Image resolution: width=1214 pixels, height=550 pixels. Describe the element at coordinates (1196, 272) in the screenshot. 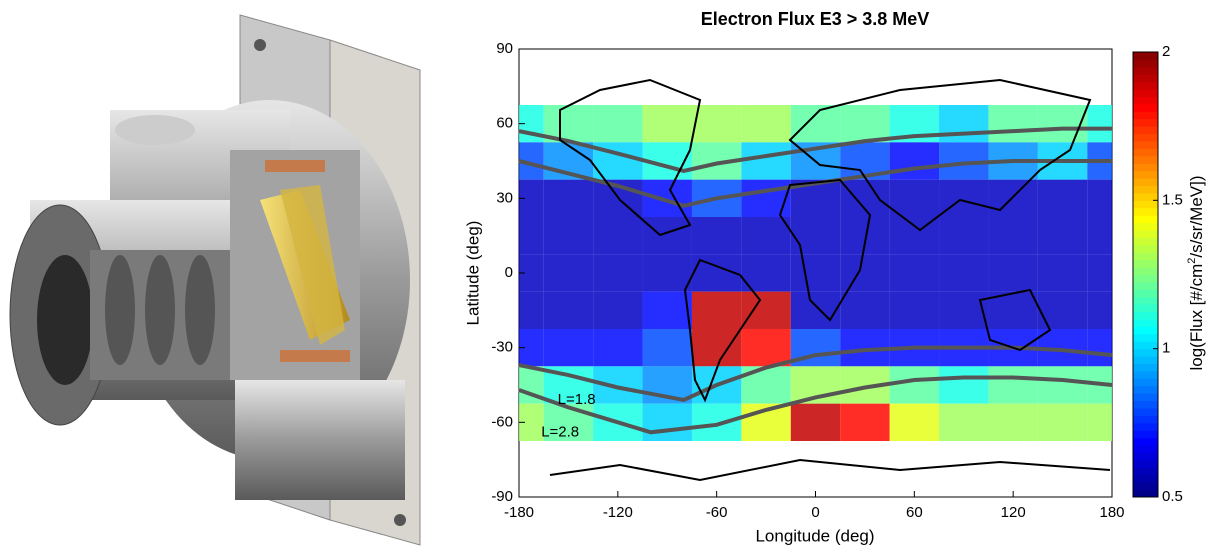

I see `colorbar-label: log(Flux [#/cm2/s/sr/MeV])` at that location.